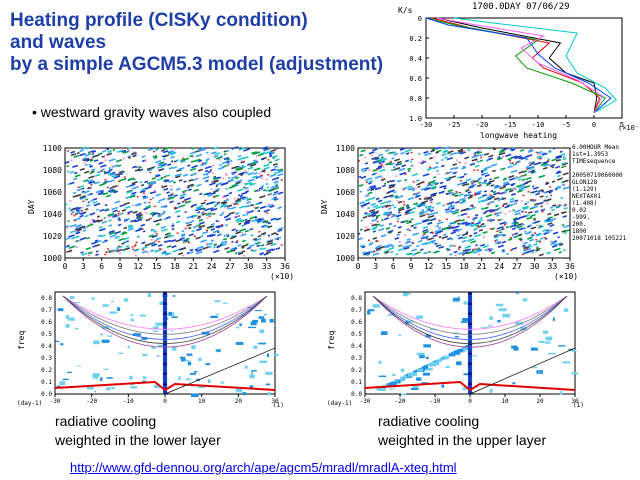 The width and height of the screenshot is (640, 480). Describe the element at coordinates (521, 7) in the screenshot. I see `profile-day-label: 1700.0DAY 07/06/29` at that location.